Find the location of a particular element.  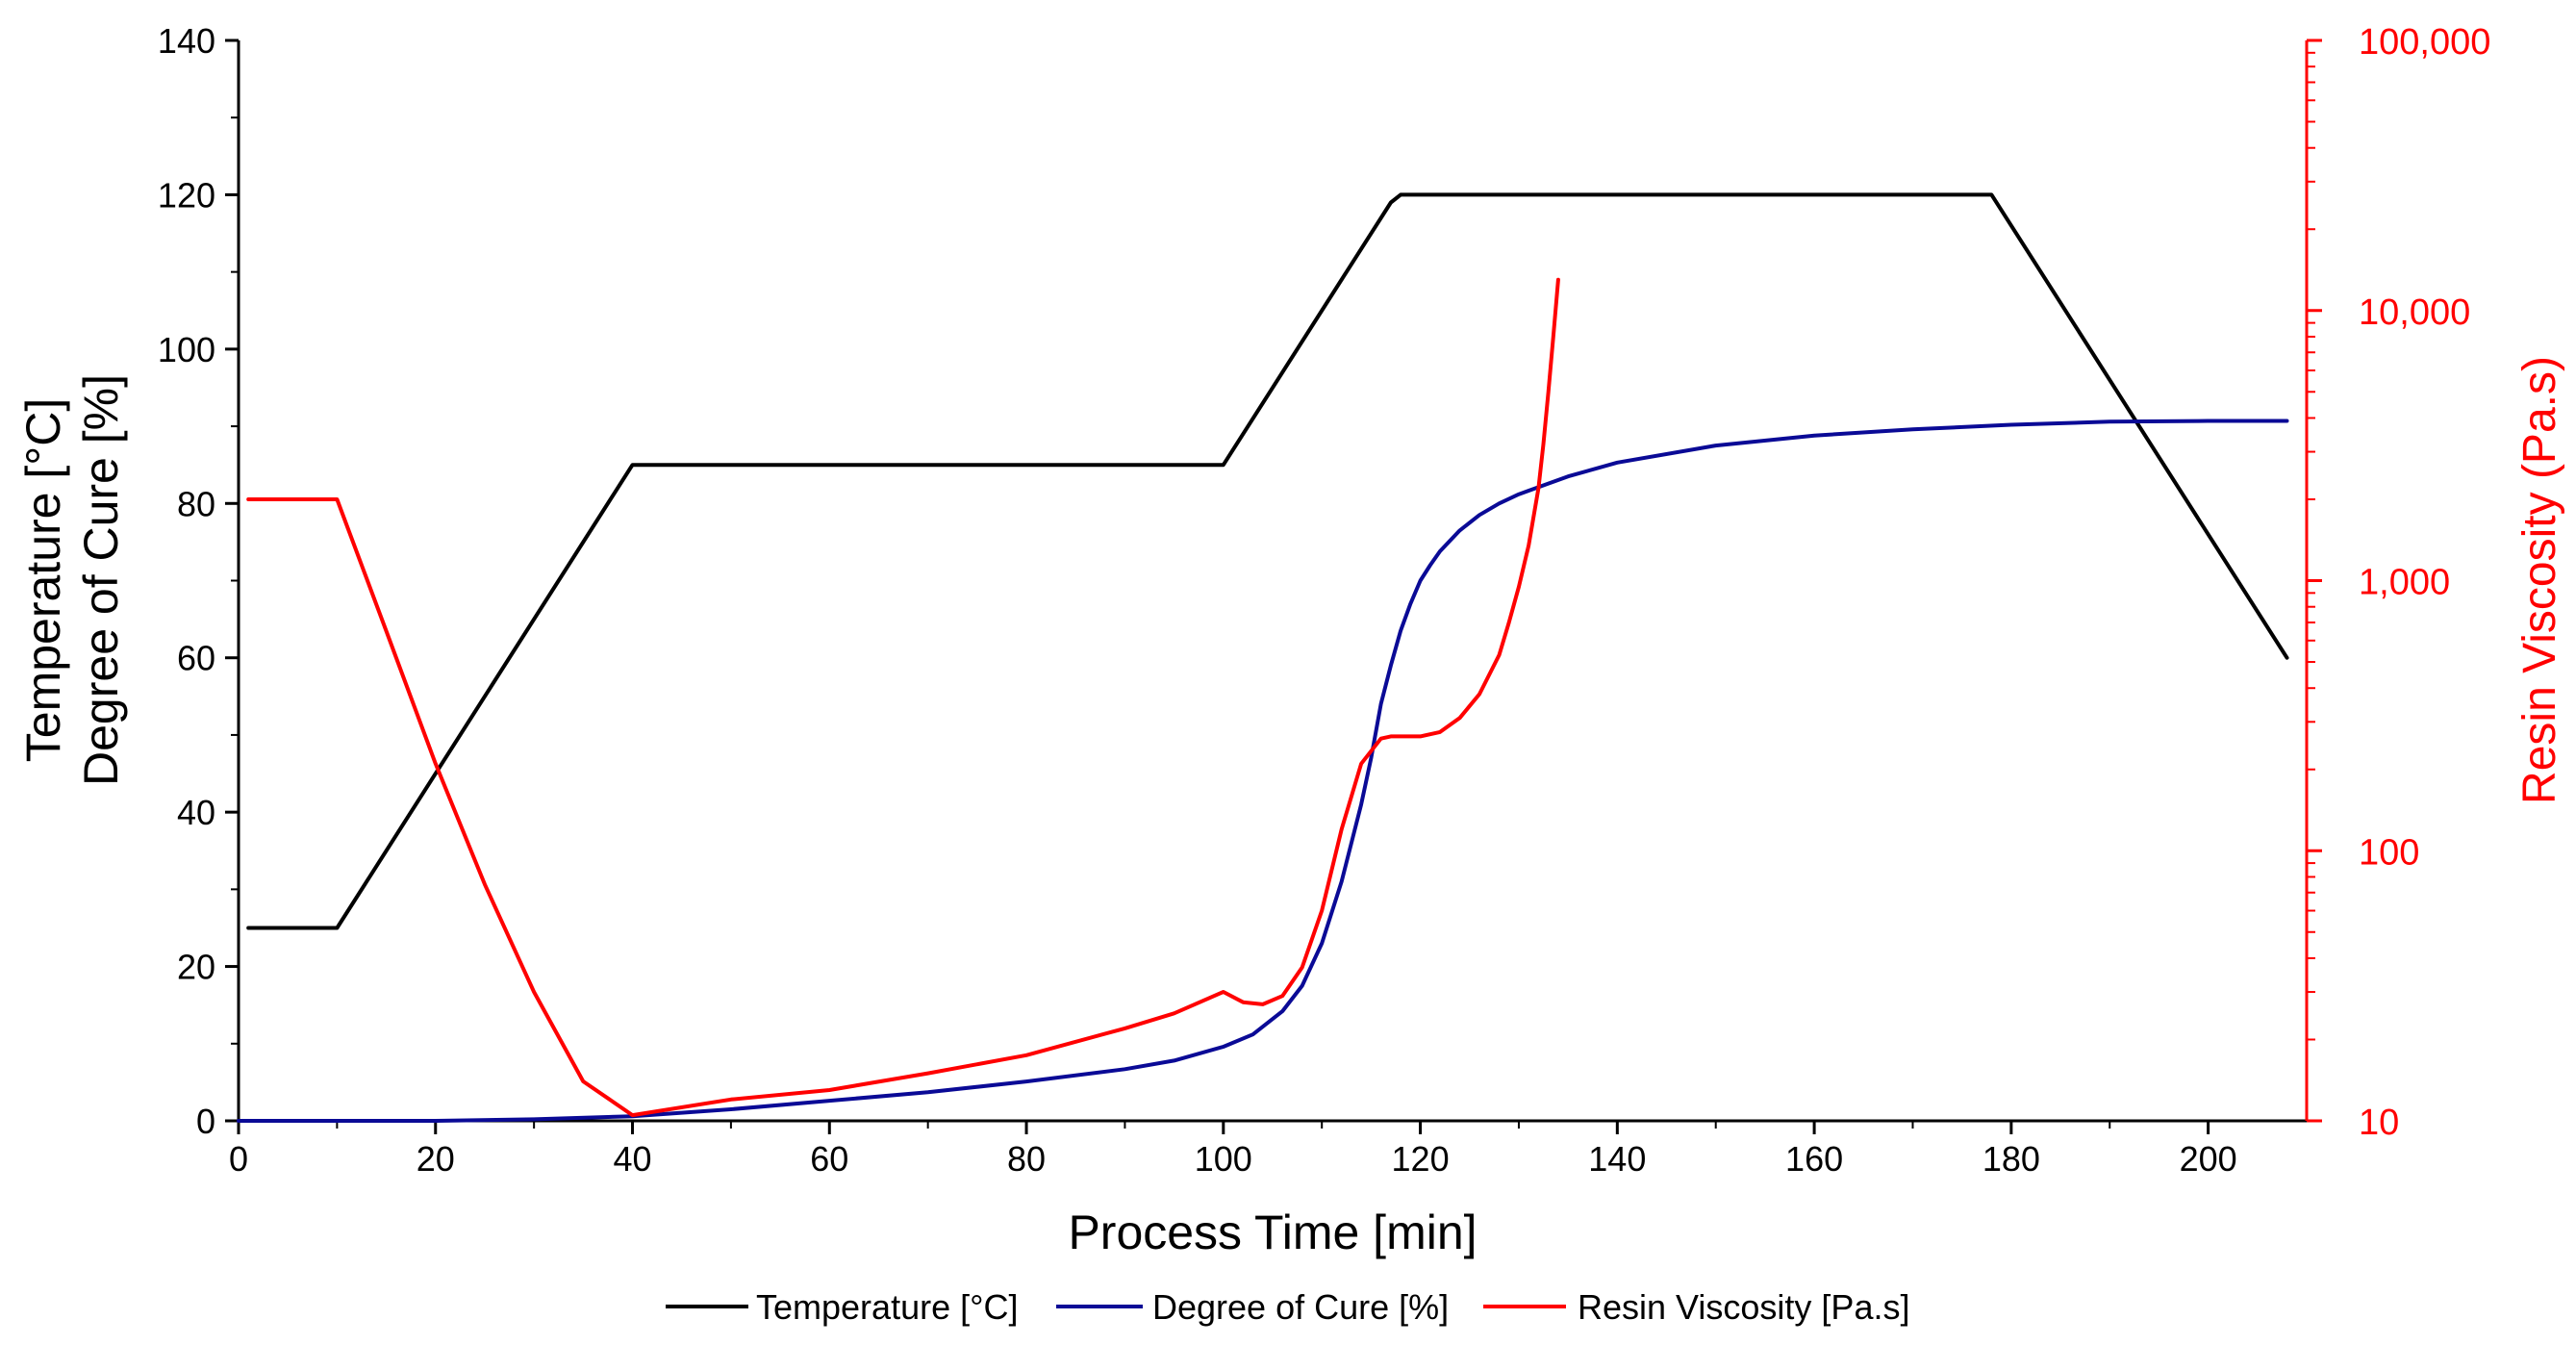

legend-label-viscosity: Resin Viscosity [Pa.s] is located at coordinates (1744, 1307).